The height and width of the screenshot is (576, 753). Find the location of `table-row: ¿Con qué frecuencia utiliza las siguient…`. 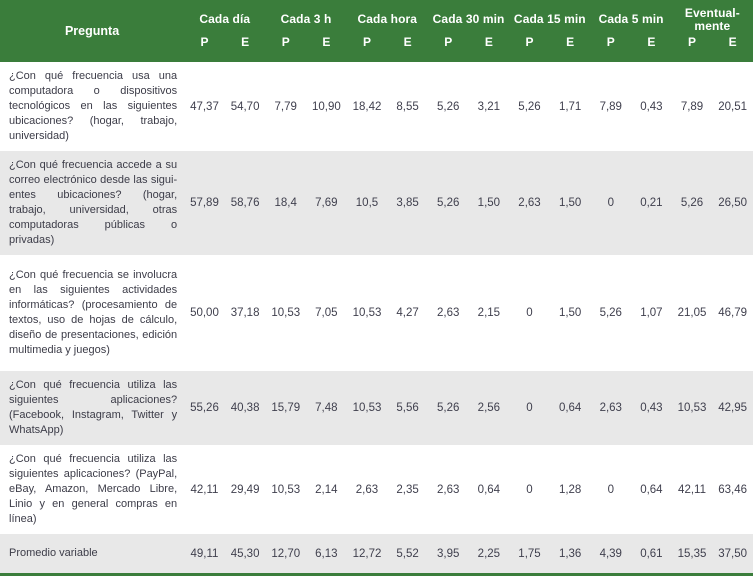

table-row: ¿Con qué frecuencia utiliza las siguient… is located at coordinates (376, 408).